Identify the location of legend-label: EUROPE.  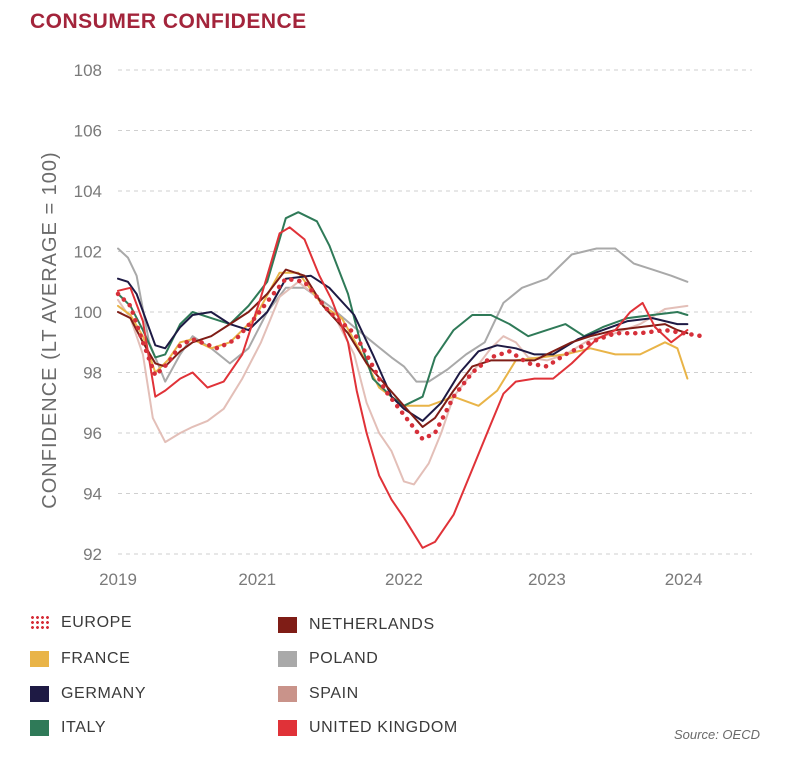
(97, 622).